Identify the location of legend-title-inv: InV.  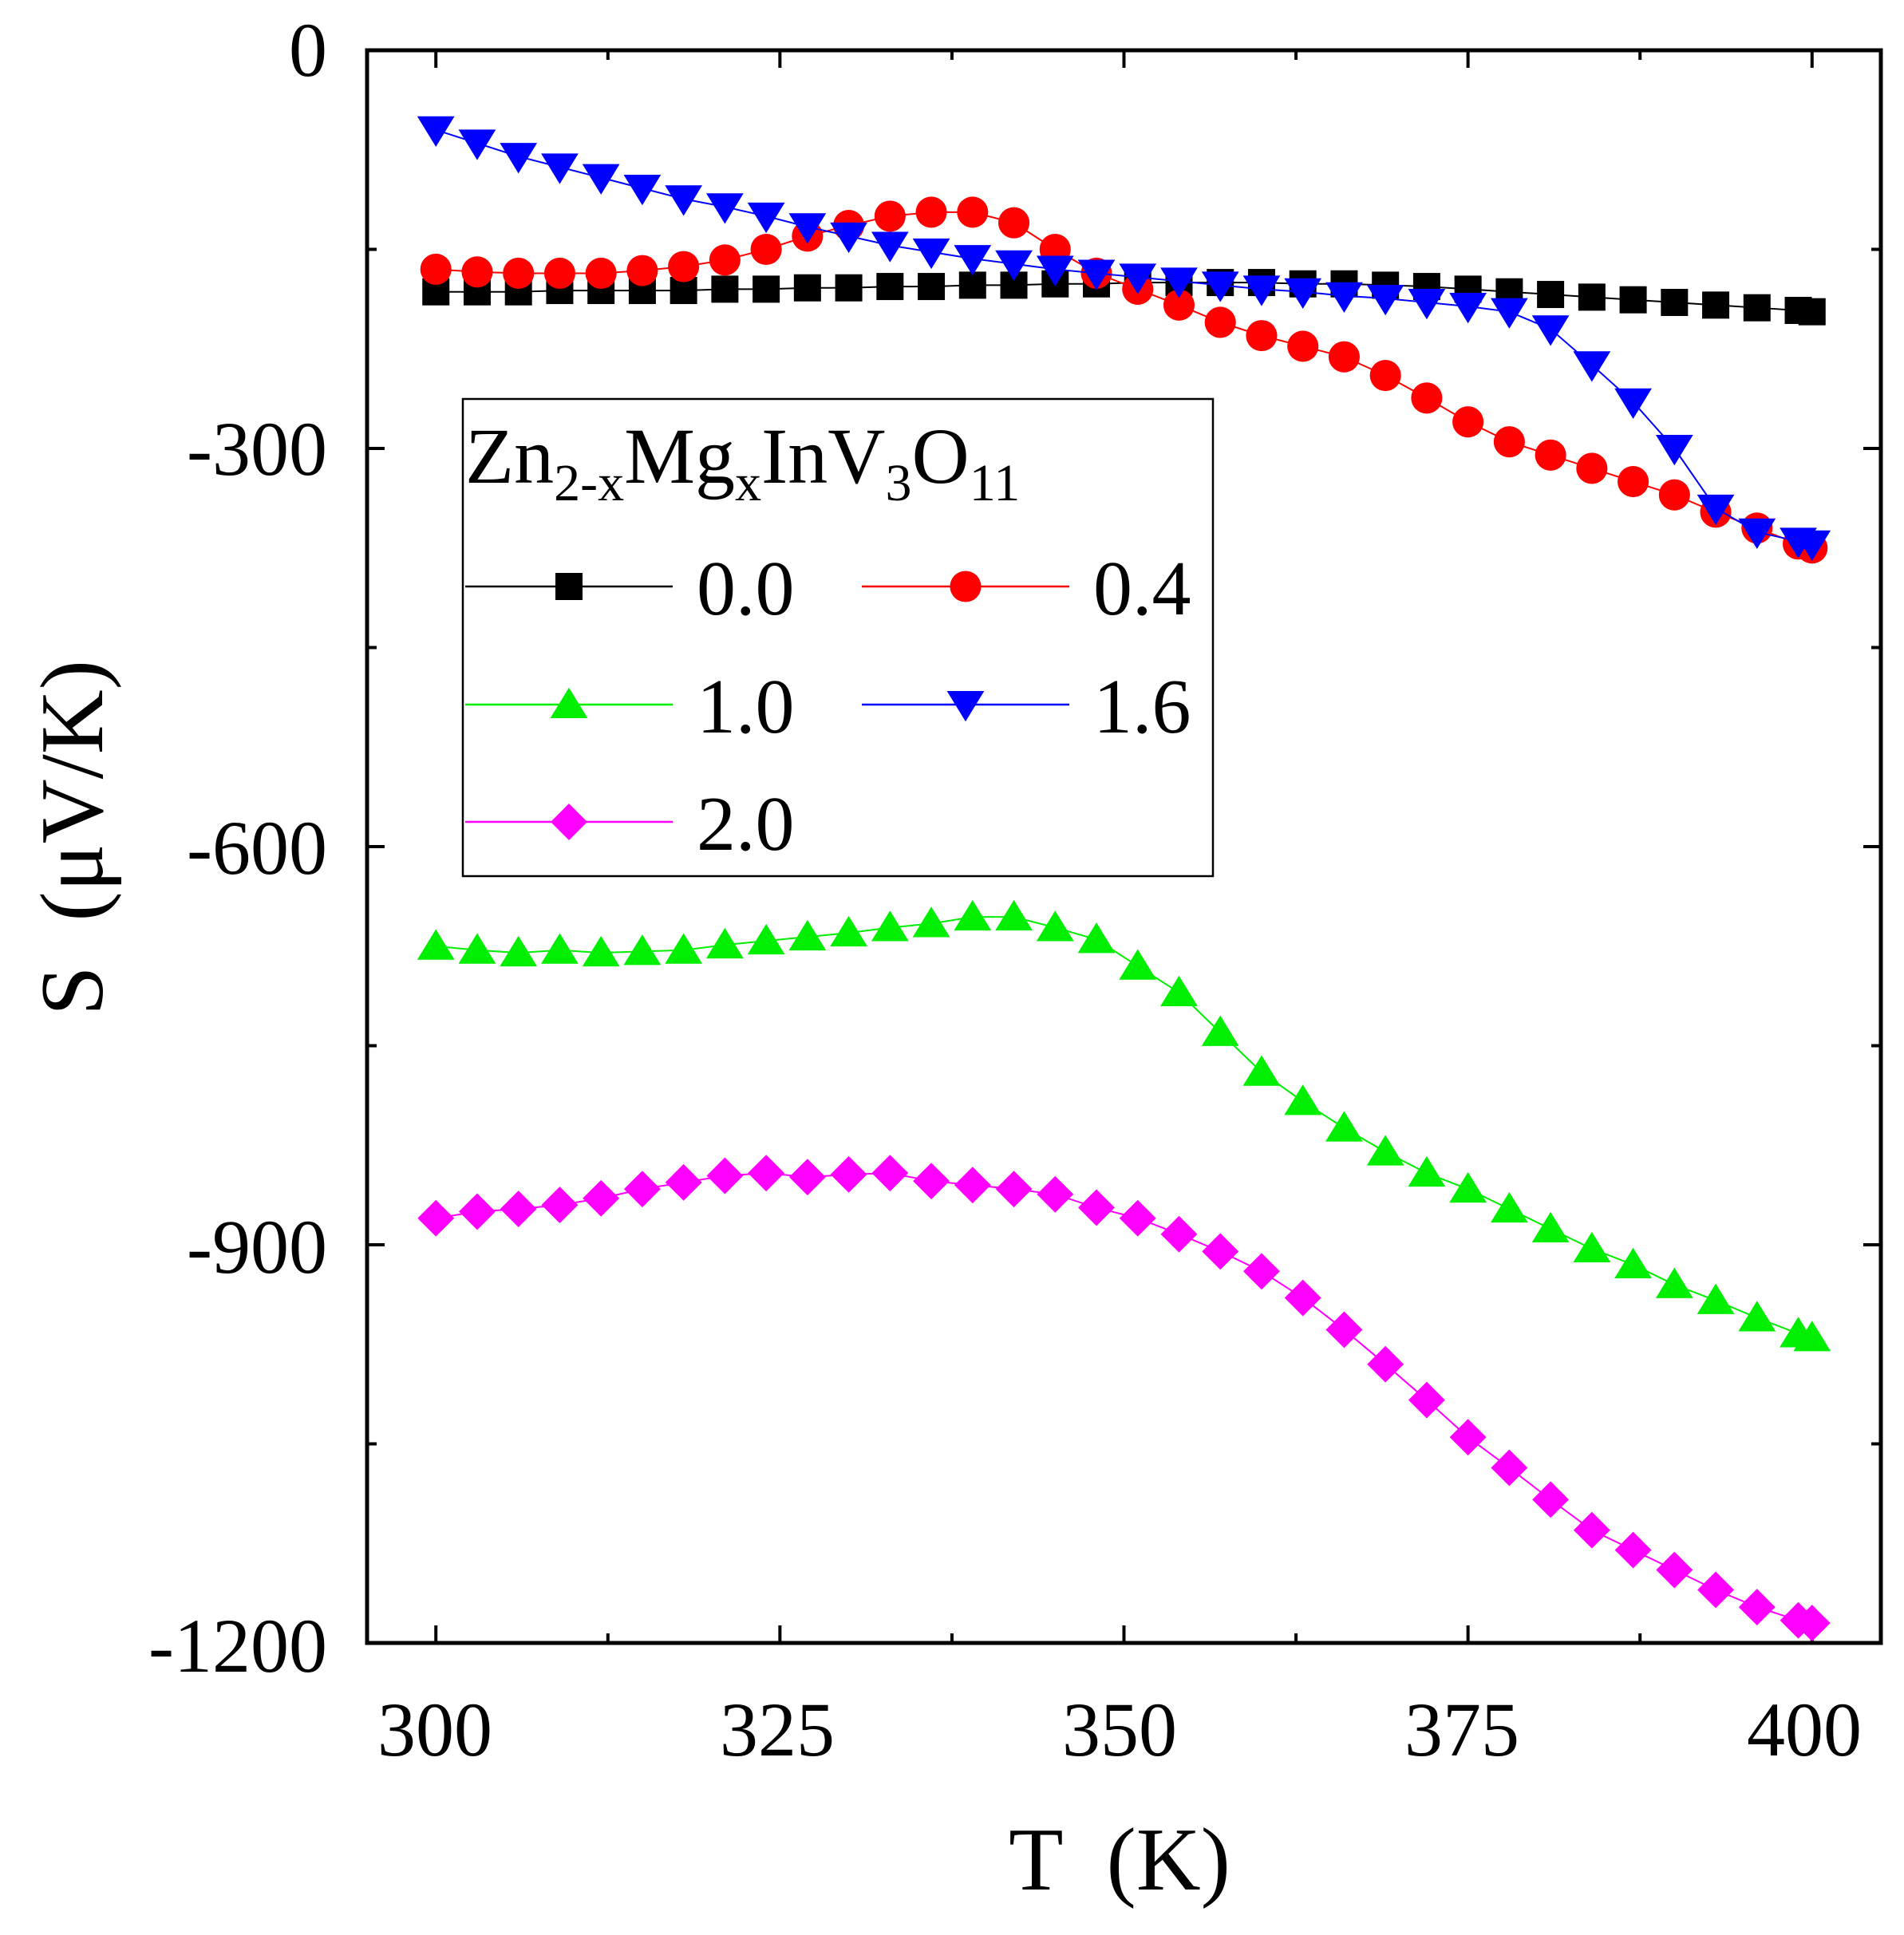
(823, 456).